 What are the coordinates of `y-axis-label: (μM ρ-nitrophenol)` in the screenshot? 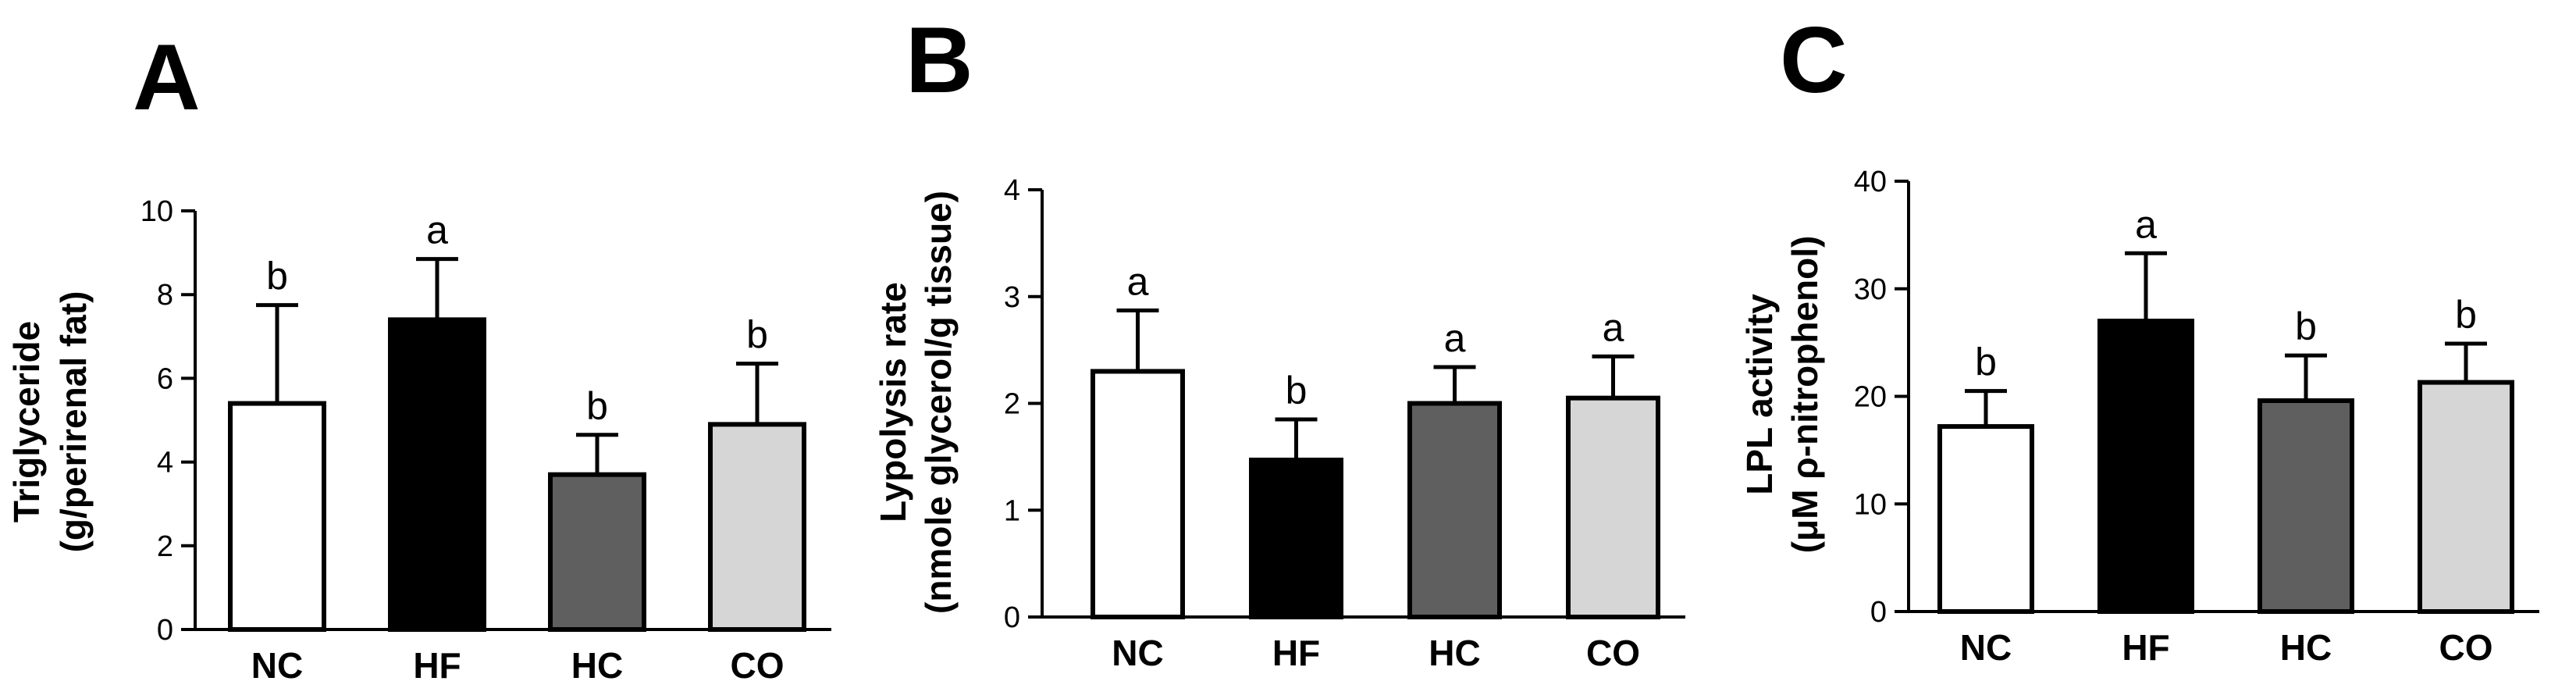 It's located at (1804, 395).